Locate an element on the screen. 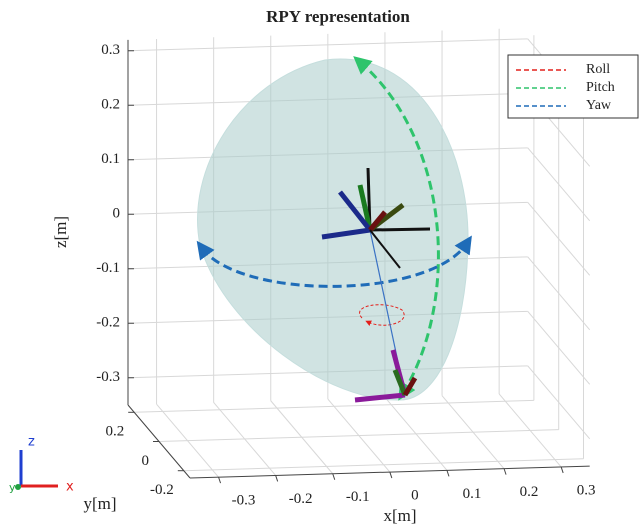 This screenshot has height=532, width=644. legend-label: Roll is located at coordinates (598, 69).